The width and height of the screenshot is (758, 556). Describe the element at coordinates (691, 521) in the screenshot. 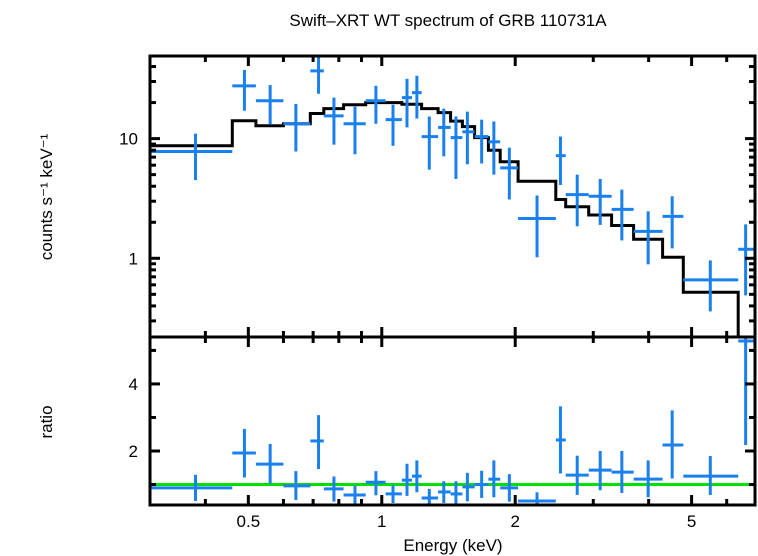

I see `x-tick-label: 5` at that location.